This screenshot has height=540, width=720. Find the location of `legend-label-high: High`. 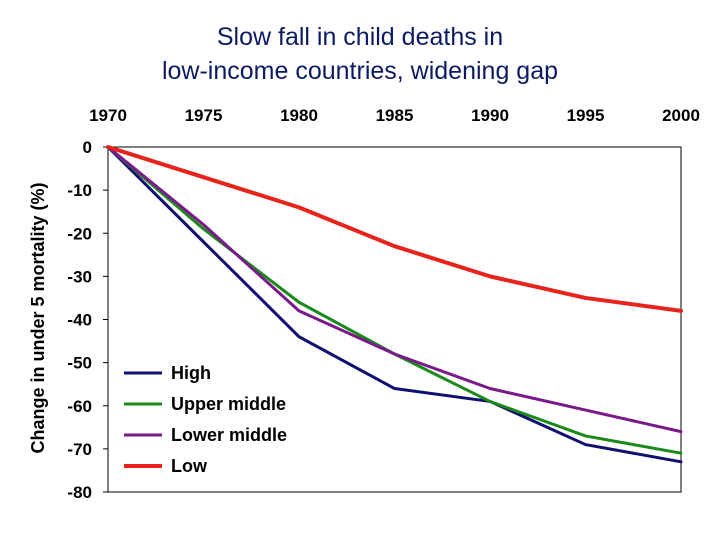

legend-label-high: High is located at coordinates (191, 373).